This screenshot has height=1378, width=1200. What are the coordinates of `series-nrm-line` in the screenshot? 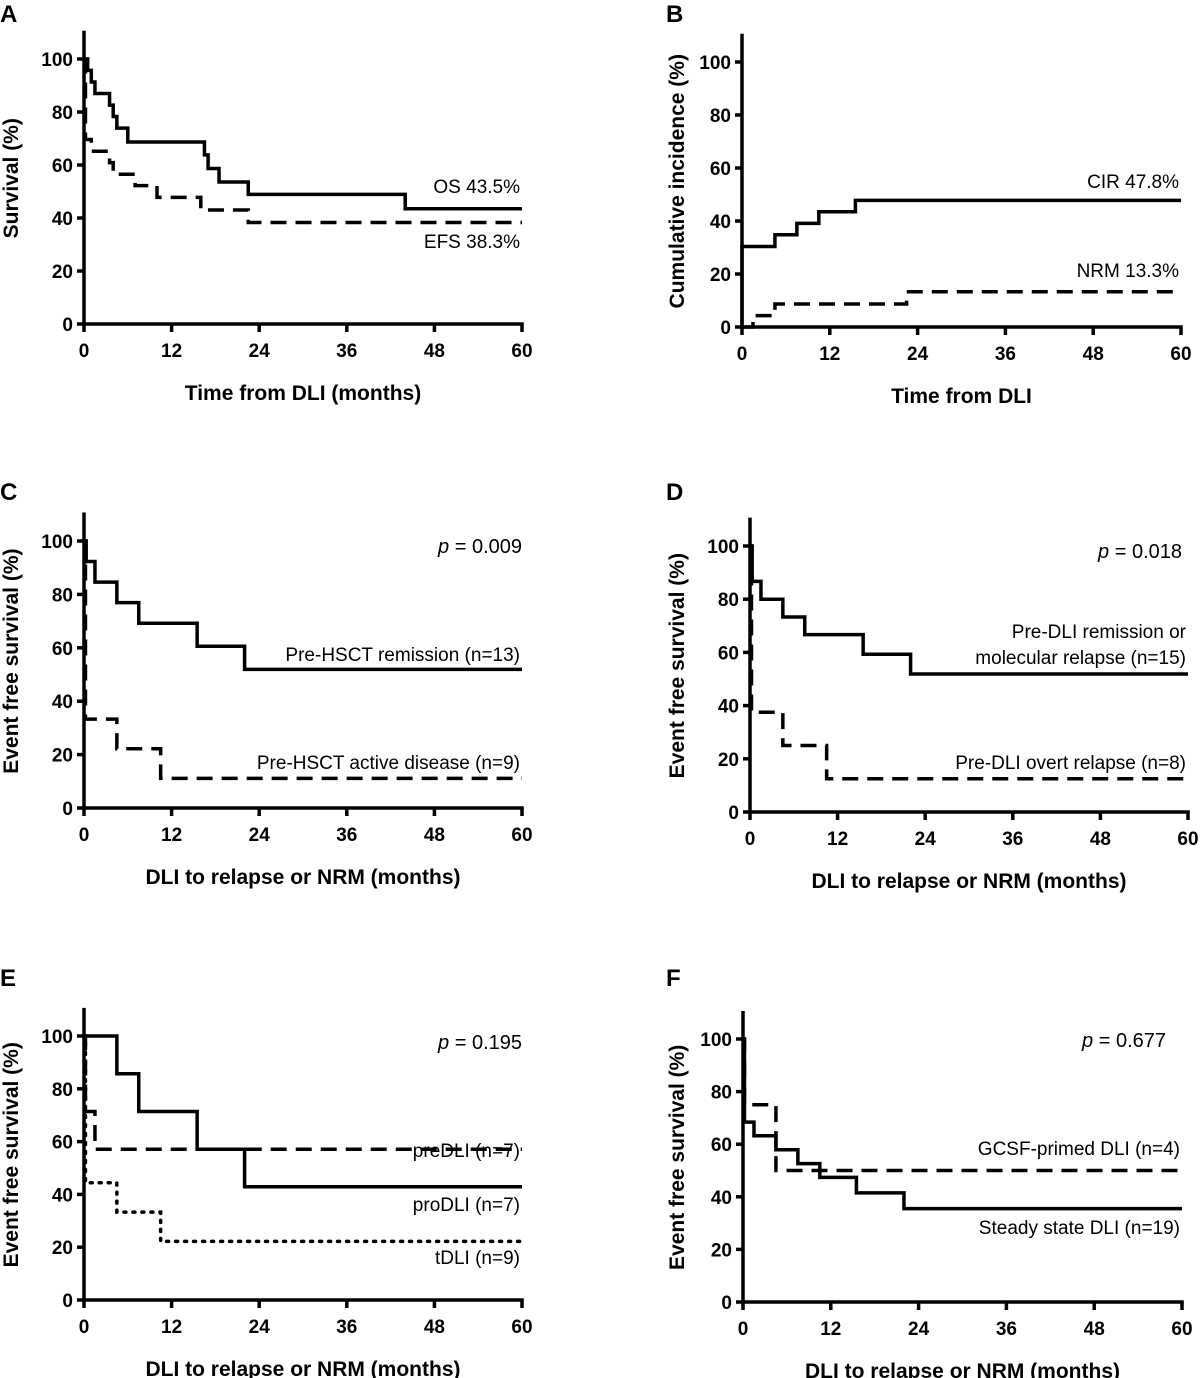 It's located at (961, 309).